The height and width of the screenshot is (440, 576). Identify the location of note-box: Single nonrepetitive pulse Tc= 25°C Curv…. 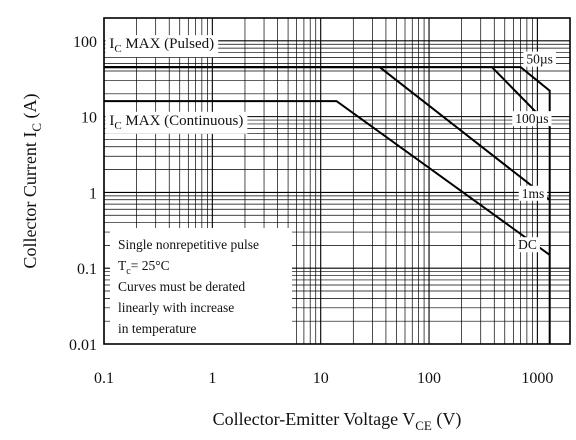
(201, 289).